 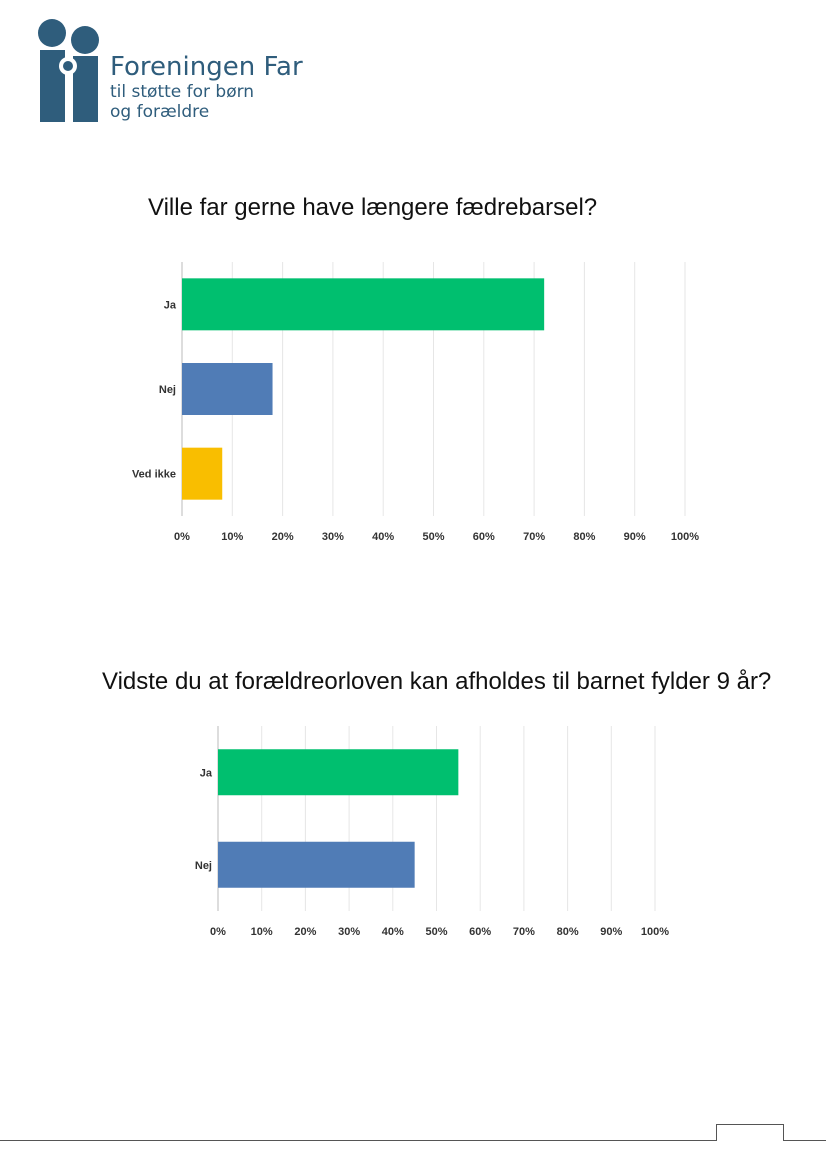 What do you see at coordinates (203, 866) in the screenshot?
I see `chart-2-category-label: Nej` at bounding box center [203, 866].